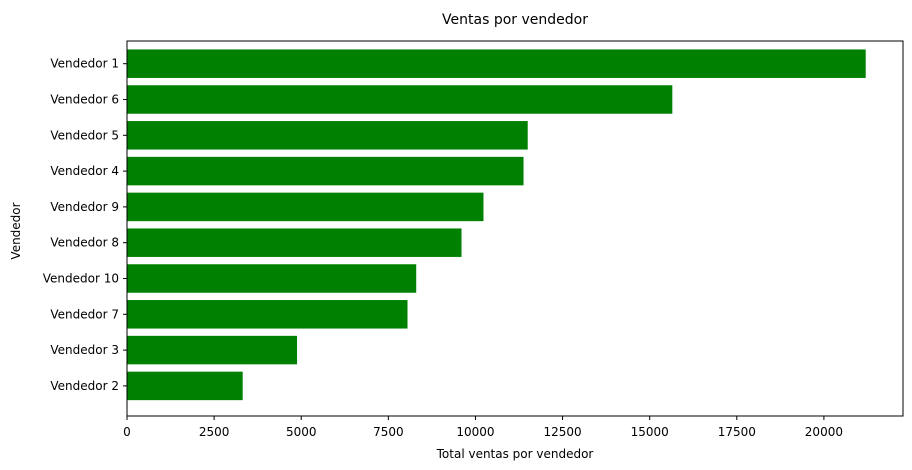 The width and height of the screenshot is (912, 470). What do you see at coordinates (84, 135) in the screenshot?
I see `y-tick-label: Vendedor 5` at bounding box center [84, 135].